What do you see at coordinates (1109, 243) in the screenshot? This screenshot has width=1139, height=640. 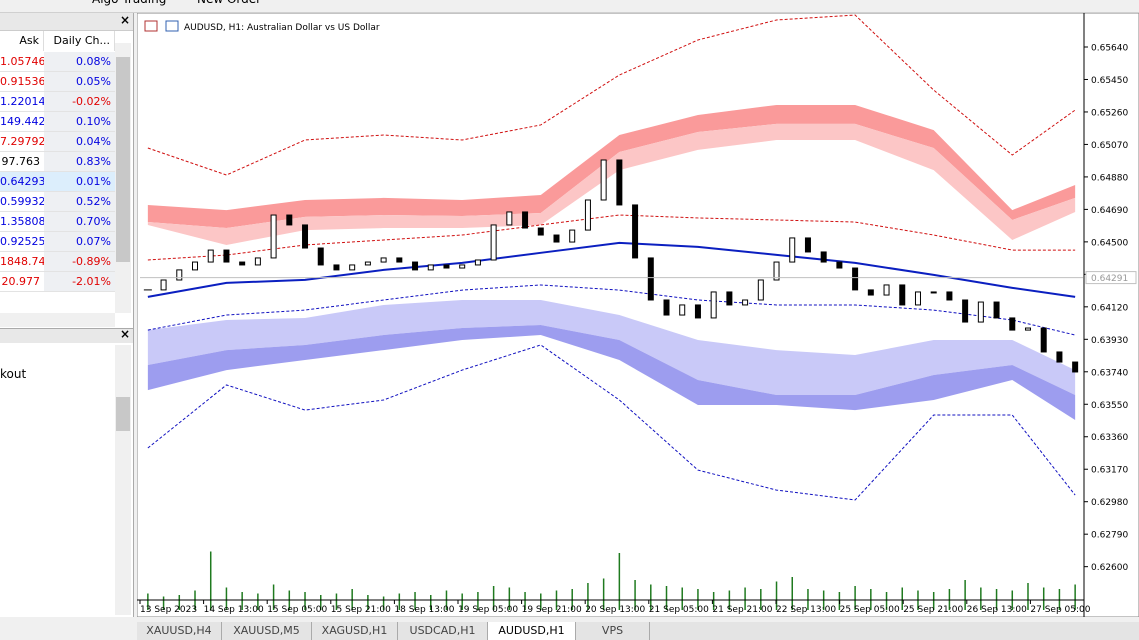 I see `y-tick-label: 0.64500` at bounding box center [1109, 243].